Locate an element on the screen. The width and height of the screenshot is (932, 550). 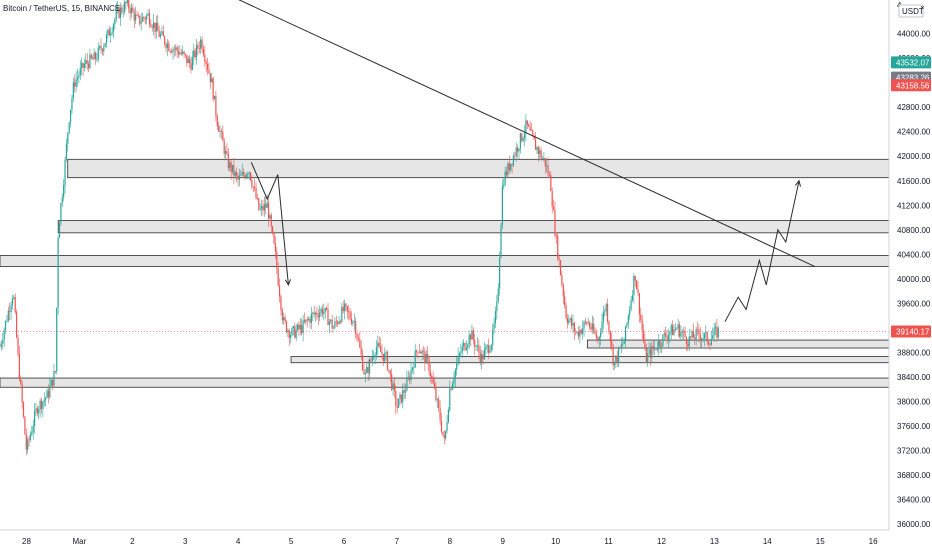
x-tick-label: Mar is located at coordinates (79, 541).